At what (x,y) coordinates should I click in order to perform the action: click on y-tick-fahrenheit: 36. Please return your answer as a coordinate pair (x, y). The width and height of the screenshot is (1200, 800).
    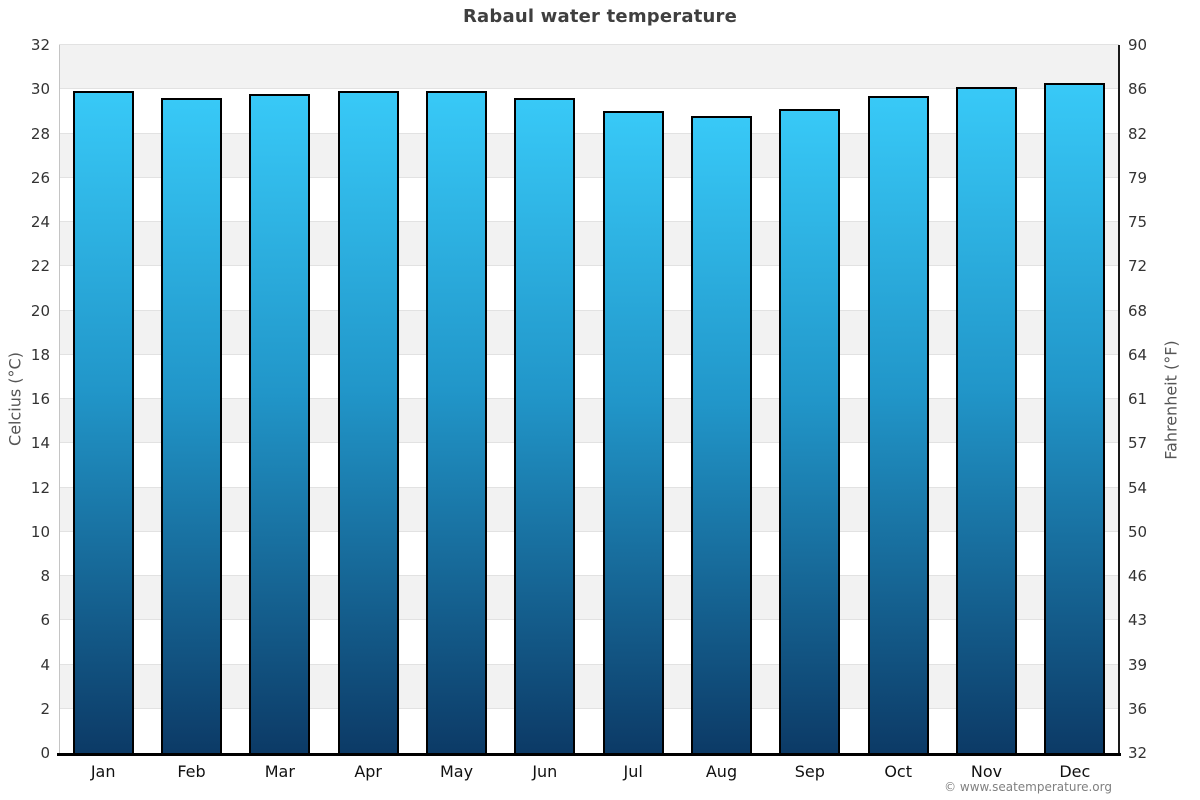
    Looking at the image, I should click on (1138, 708).